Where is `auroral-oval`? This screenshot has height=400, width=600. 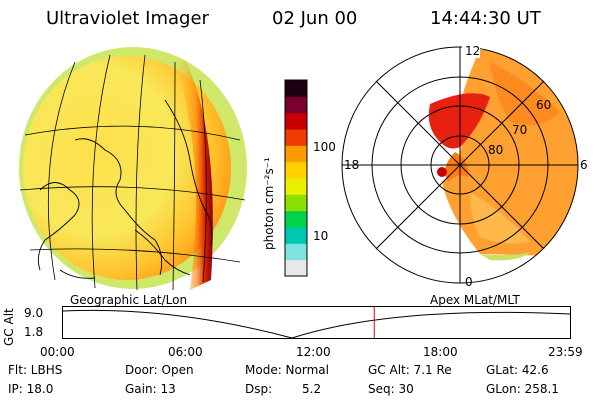 auroral-oval is located at coordinates (503, 155).